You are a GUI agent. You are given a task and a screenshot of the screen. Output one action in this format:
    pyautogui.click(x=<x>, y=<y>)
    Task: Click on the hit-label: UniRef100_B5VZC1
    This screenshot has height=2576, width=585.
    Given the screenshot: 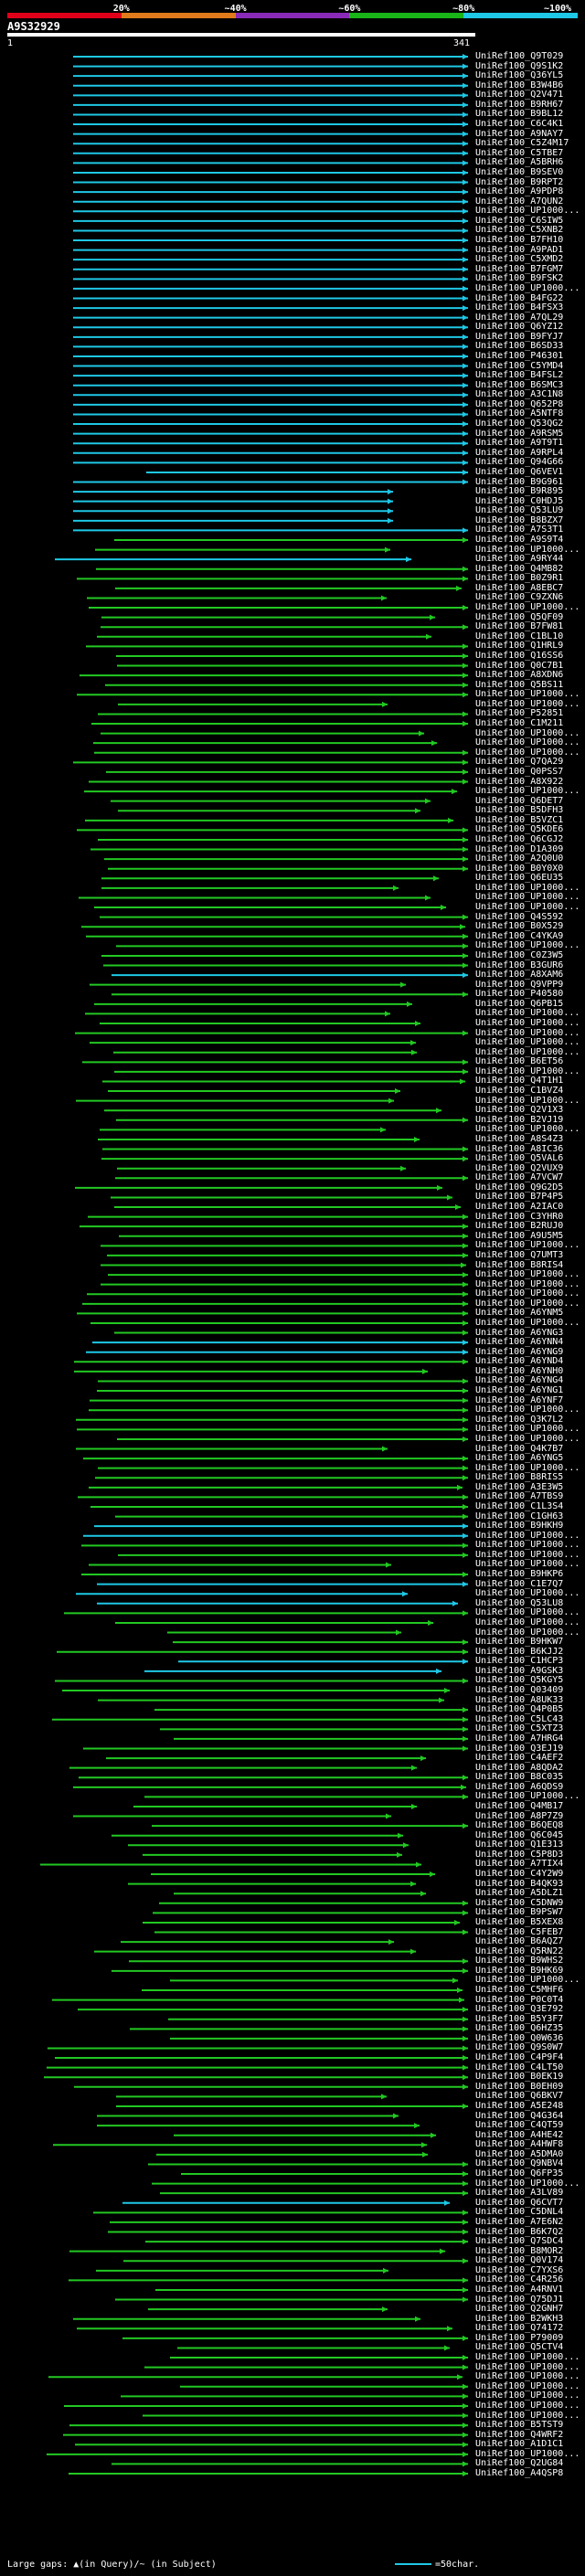 What is the action you would take?
    pyautogui.click(x=519, y=819)
    